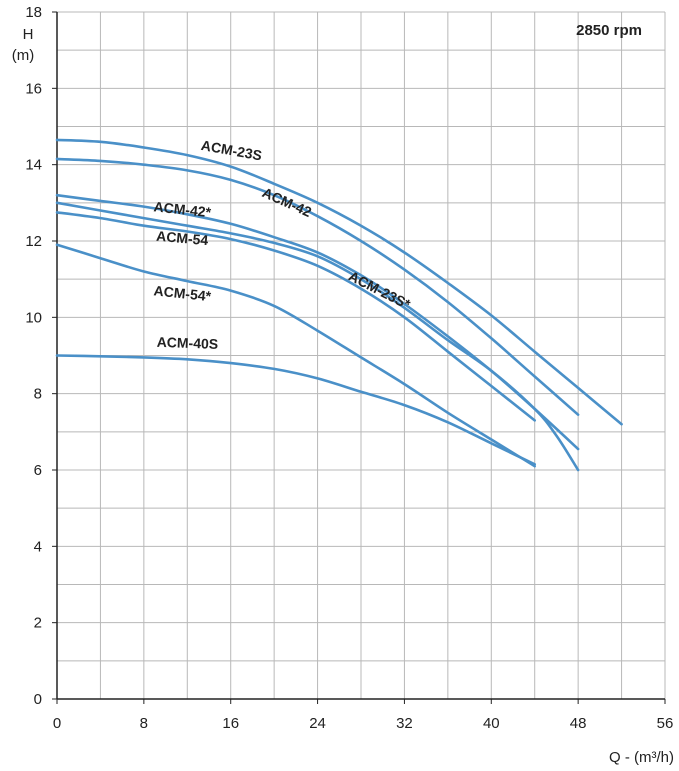  Describe the element at coordinates (33, 165) in the screenshot. I see `y-tick-label: 14` at that location.